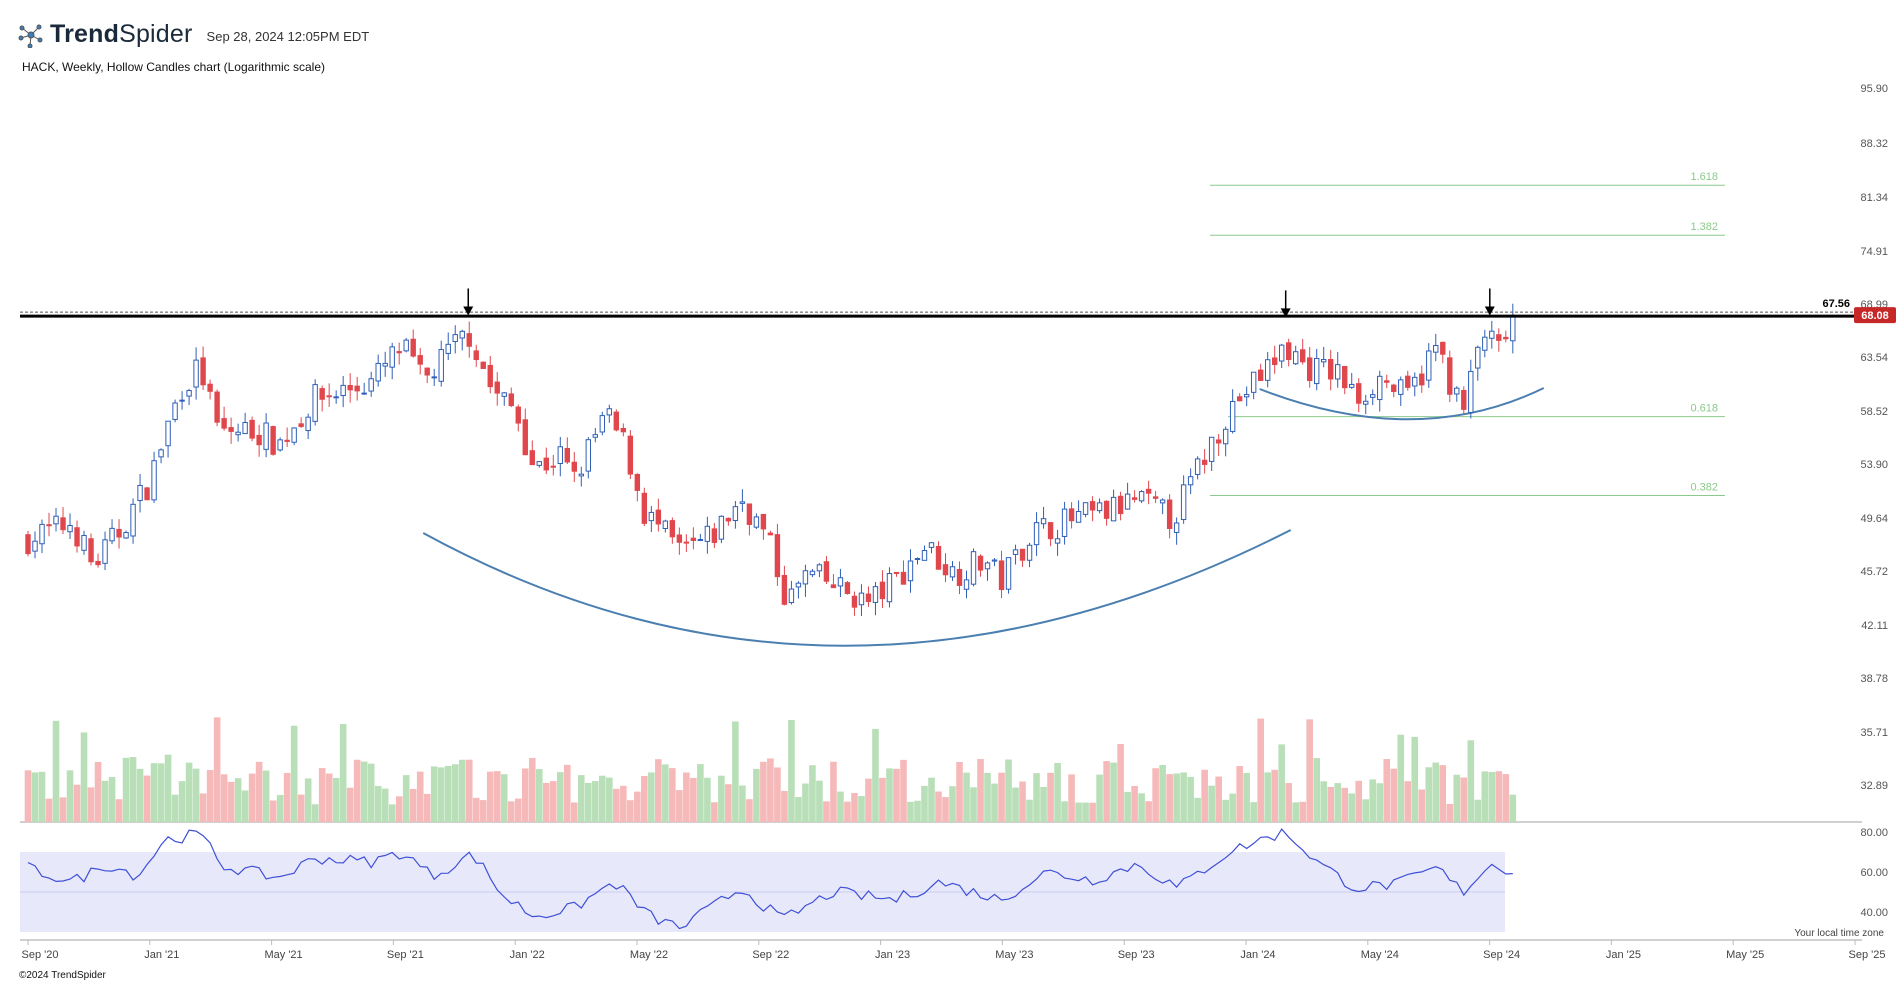 This screenshot has height=982, width=1902. I want to click on price-axis-label: 63.54, so click(1874, 358).